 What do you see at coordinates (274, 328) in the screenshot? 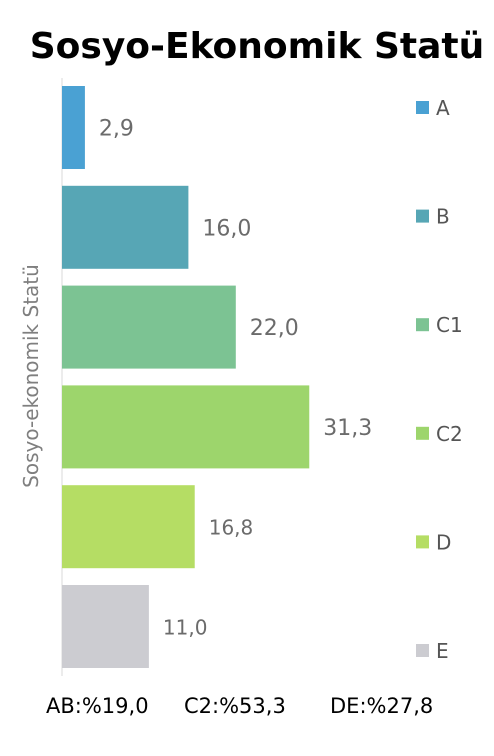
I see `value-label-c1: 22,0` at bounding box center [274, 328].